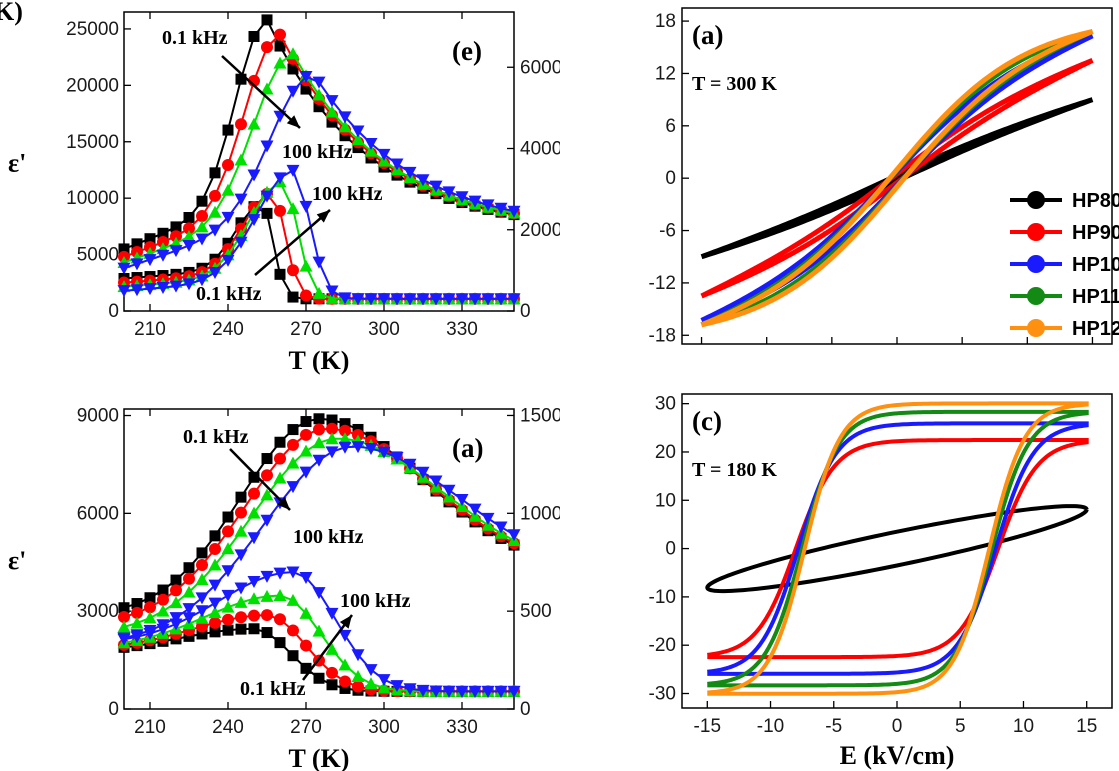  What do you see at coordinates (92, 29) in the screenshot?
I see `y-tick-label: 25000` at bounding box center [92, 29].